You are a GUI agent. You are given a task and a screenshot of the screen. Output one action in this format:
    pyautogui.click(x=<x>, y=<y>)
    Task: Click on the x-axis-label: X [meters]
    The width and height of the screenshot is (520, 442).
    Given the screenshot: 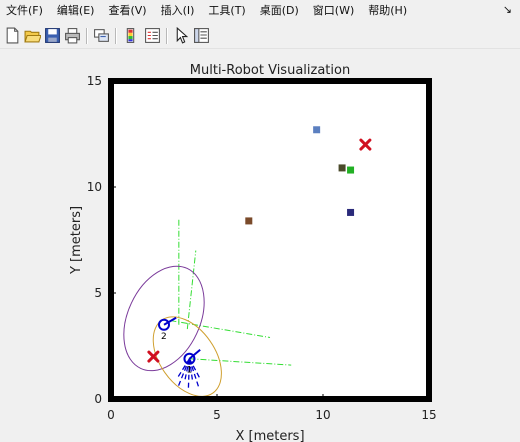 What is the action you would take?
    pyautogui.click(x=269, y=435)
    